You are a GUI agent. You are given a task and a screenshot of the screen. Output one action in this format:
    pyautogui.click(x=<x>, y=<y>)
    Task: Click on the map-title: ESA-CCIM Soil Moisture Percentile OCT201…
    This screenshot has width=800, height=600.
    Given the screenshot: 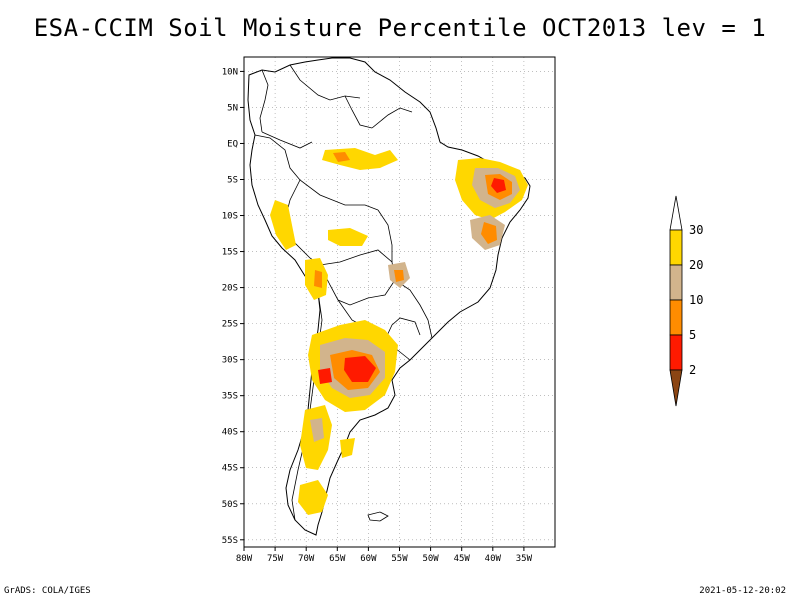 What is the action you would take?
    pyautogui.click(x=400, y=28)
    